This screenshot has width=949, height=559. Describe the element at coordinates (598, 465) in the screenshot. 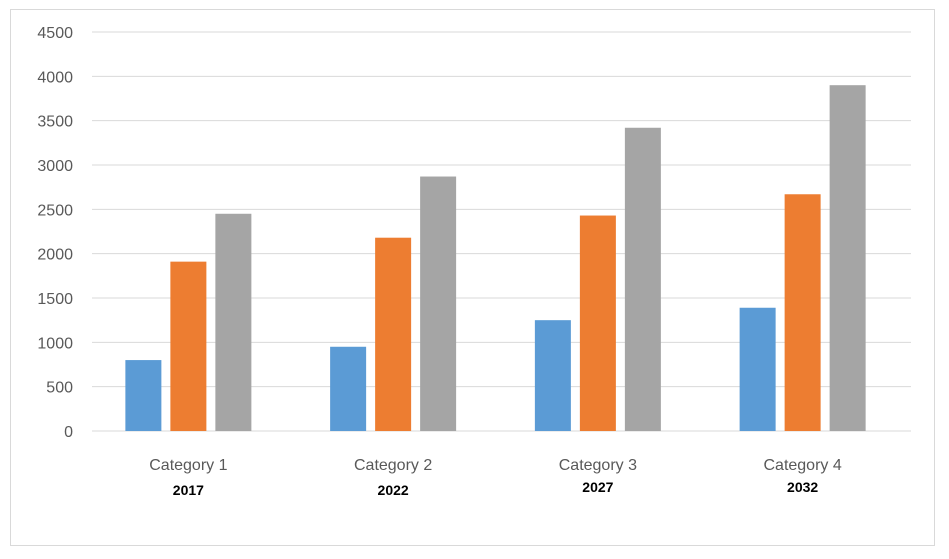

I see `x-category-label: Category 3` at that location.